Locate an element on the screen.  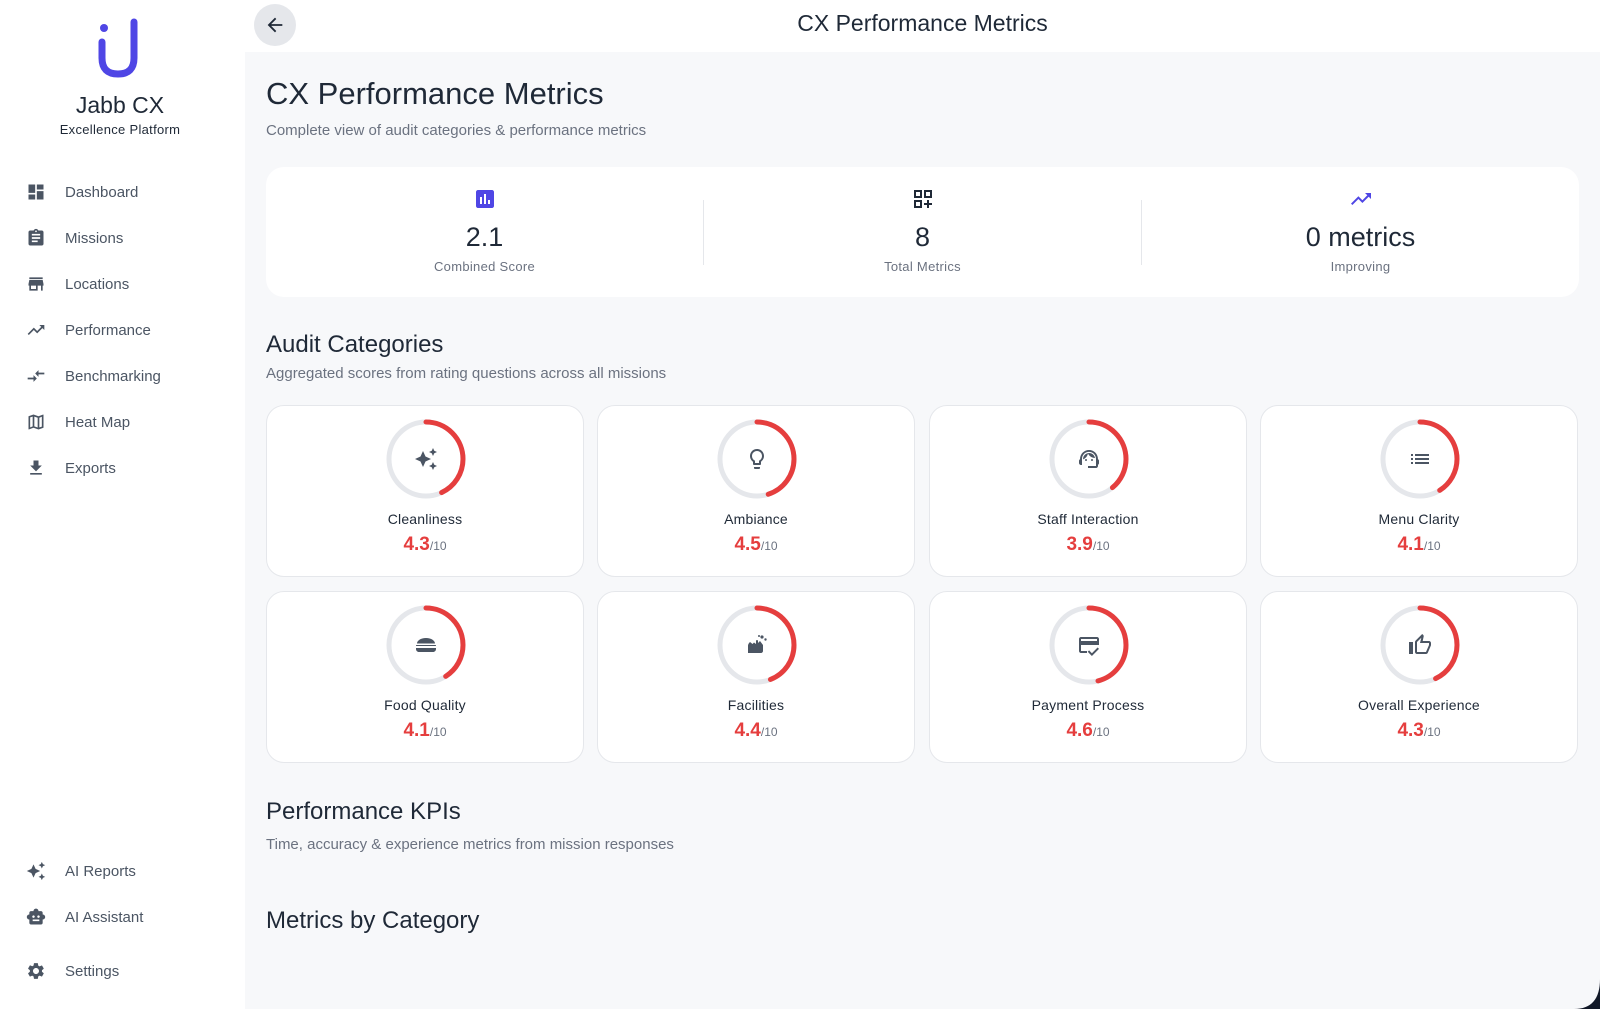
thumb-up-icon is located at coordinates (1420, 644).